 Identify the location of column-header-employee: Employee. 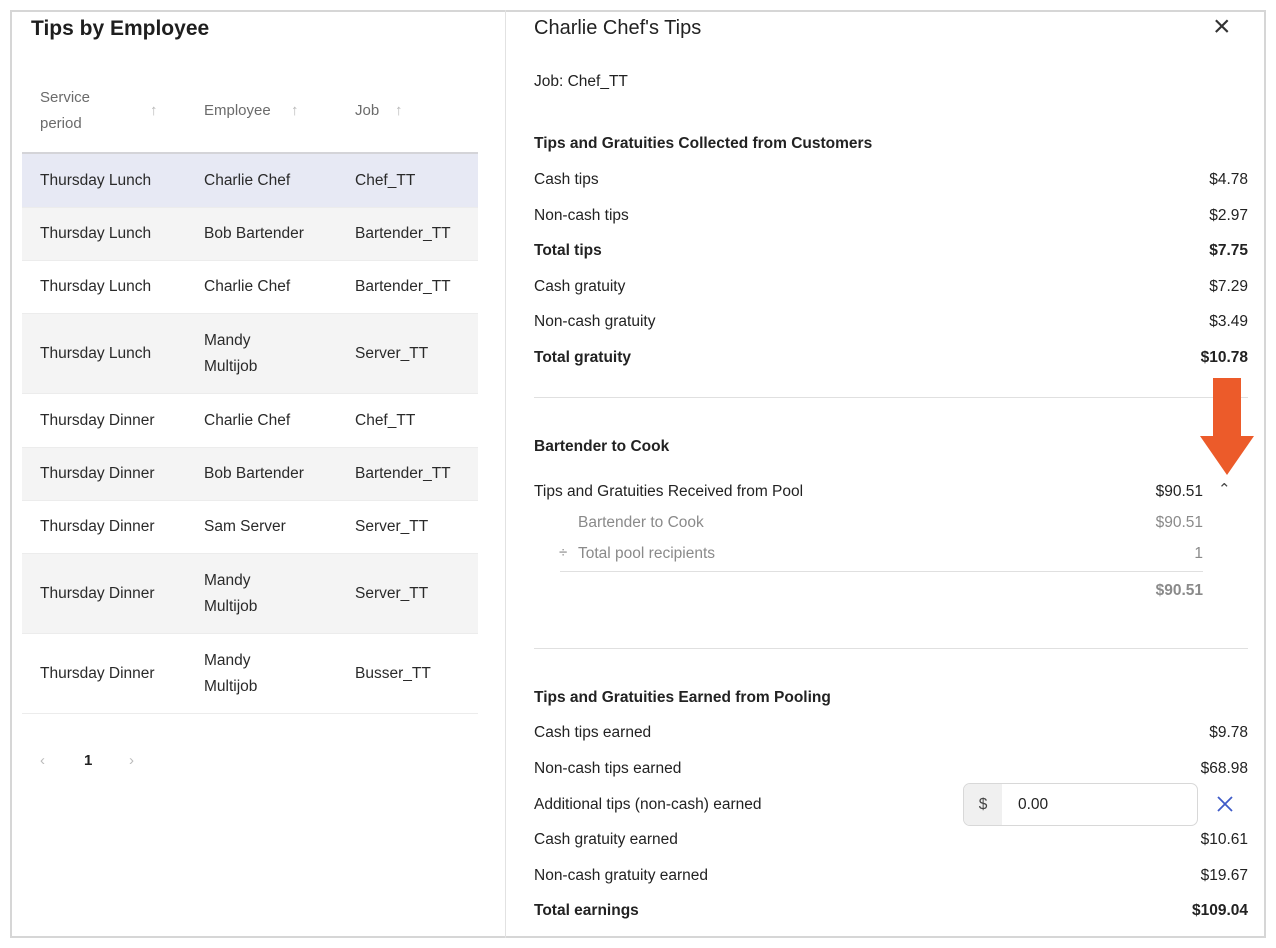
(237, 110).